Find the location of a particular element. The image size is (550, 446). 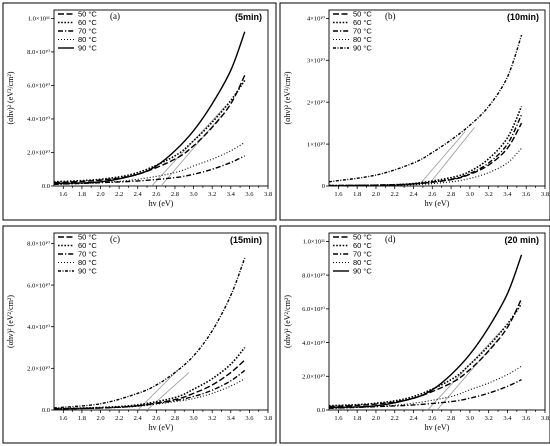

y-tick-label: 1×10¹⁰ is located at coordinates (316, 144).